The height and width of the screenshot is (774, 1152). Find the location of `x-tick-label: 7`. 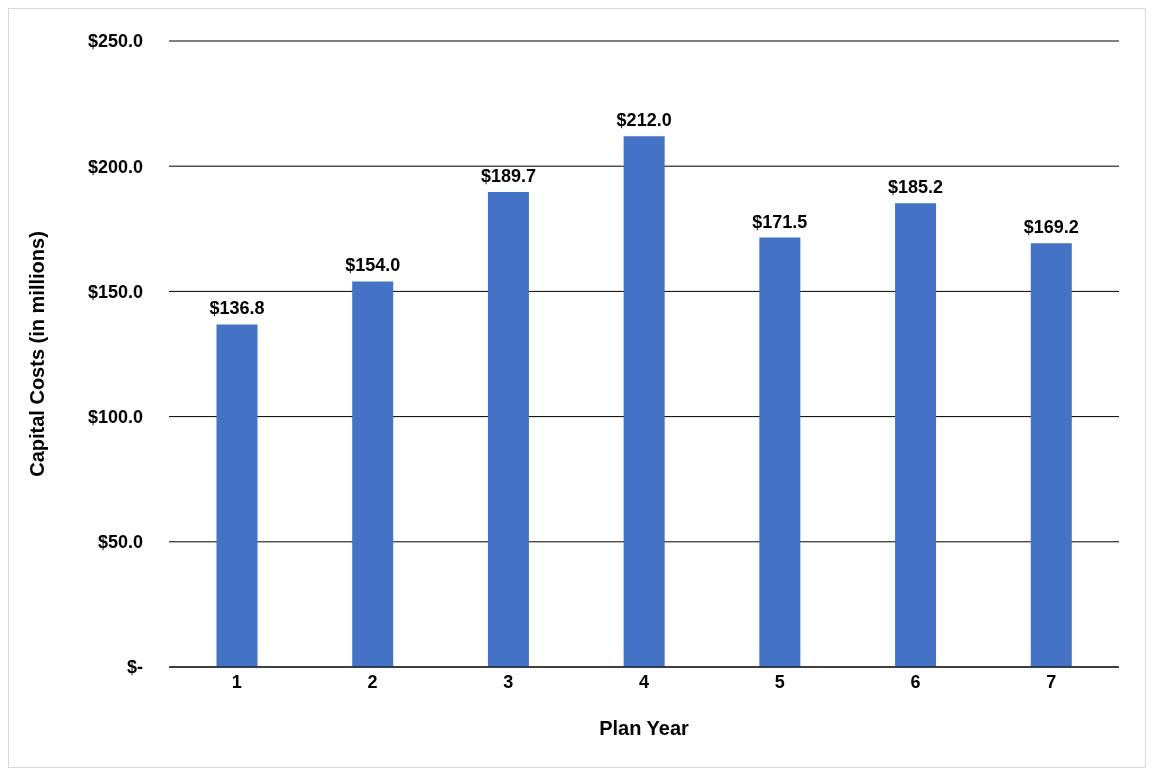

x-tick-label: 7 is located at coordinates (1051, 681).